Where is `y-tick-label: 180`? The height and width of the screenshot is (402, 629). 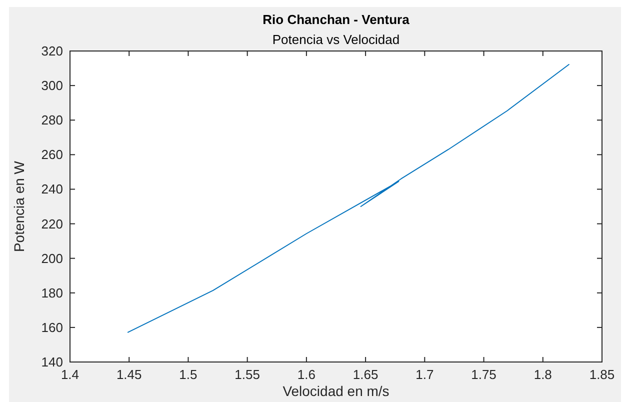
y-tick-label: 180 is located at coordinates (52, 292).